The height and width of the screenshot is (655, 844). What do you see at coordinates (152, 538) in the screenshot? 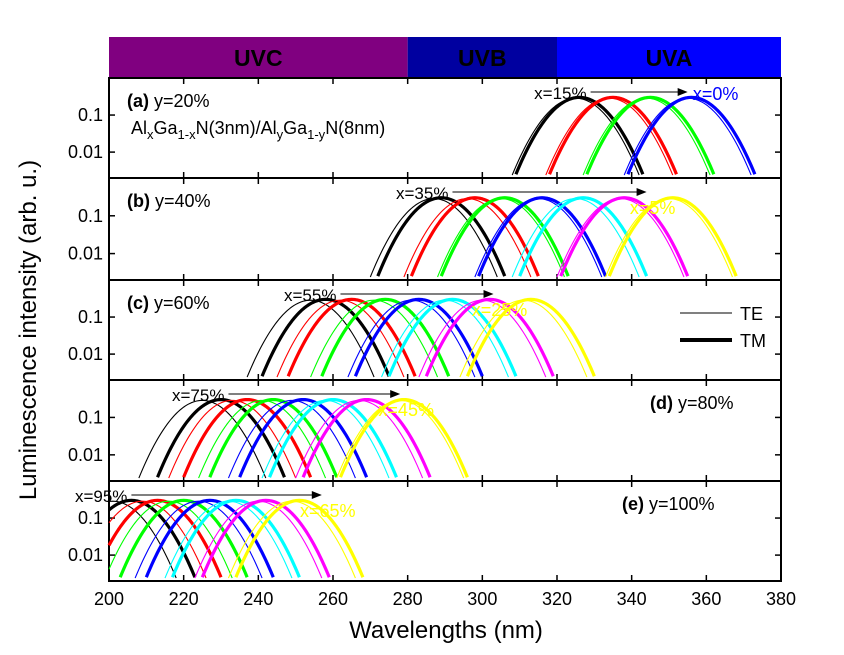
I see `spectrum-tm-x95` at bounding box center [152, 538].